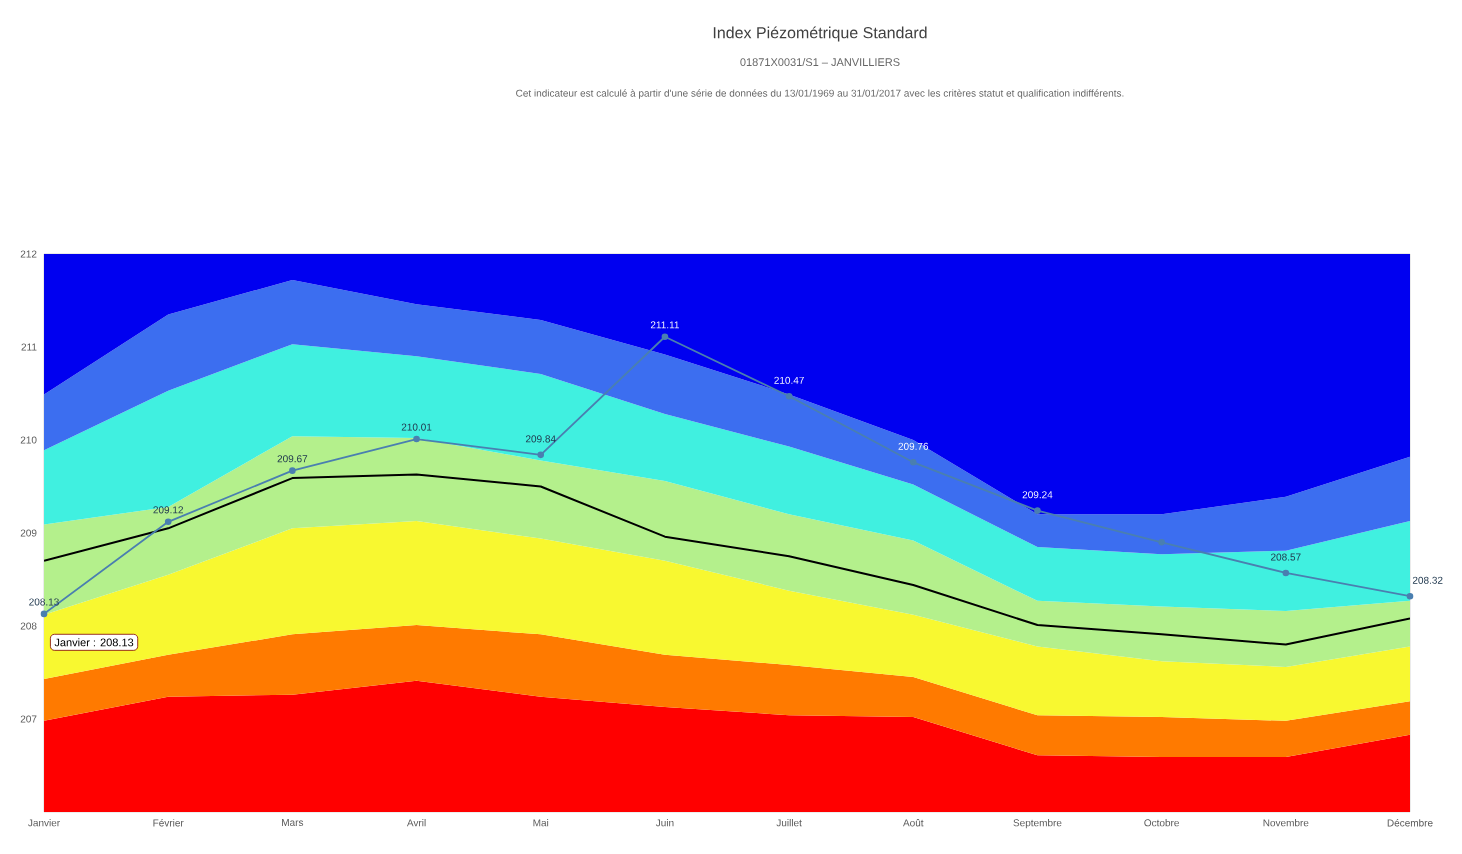  What do you see at coordinates (820, 34) in the screenshot?
I see `chart-title: Index Piézométrique Standard` at bounding box center [820, 34].